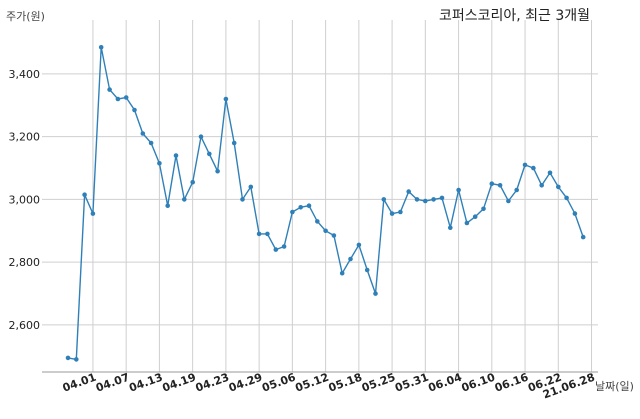 The width and height of the screenshot is (640, 419). What do you see at coordinates (478, 382) in the screenshot?
I see `x-tick-label: 06.10` at bounding box center [478, 382].